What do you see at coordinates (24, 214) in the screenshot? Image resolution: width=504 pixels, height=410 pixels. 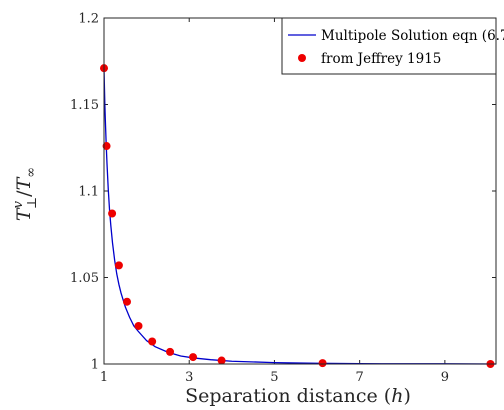 I see `y-label-T: T` at bounding box center [24, 214].